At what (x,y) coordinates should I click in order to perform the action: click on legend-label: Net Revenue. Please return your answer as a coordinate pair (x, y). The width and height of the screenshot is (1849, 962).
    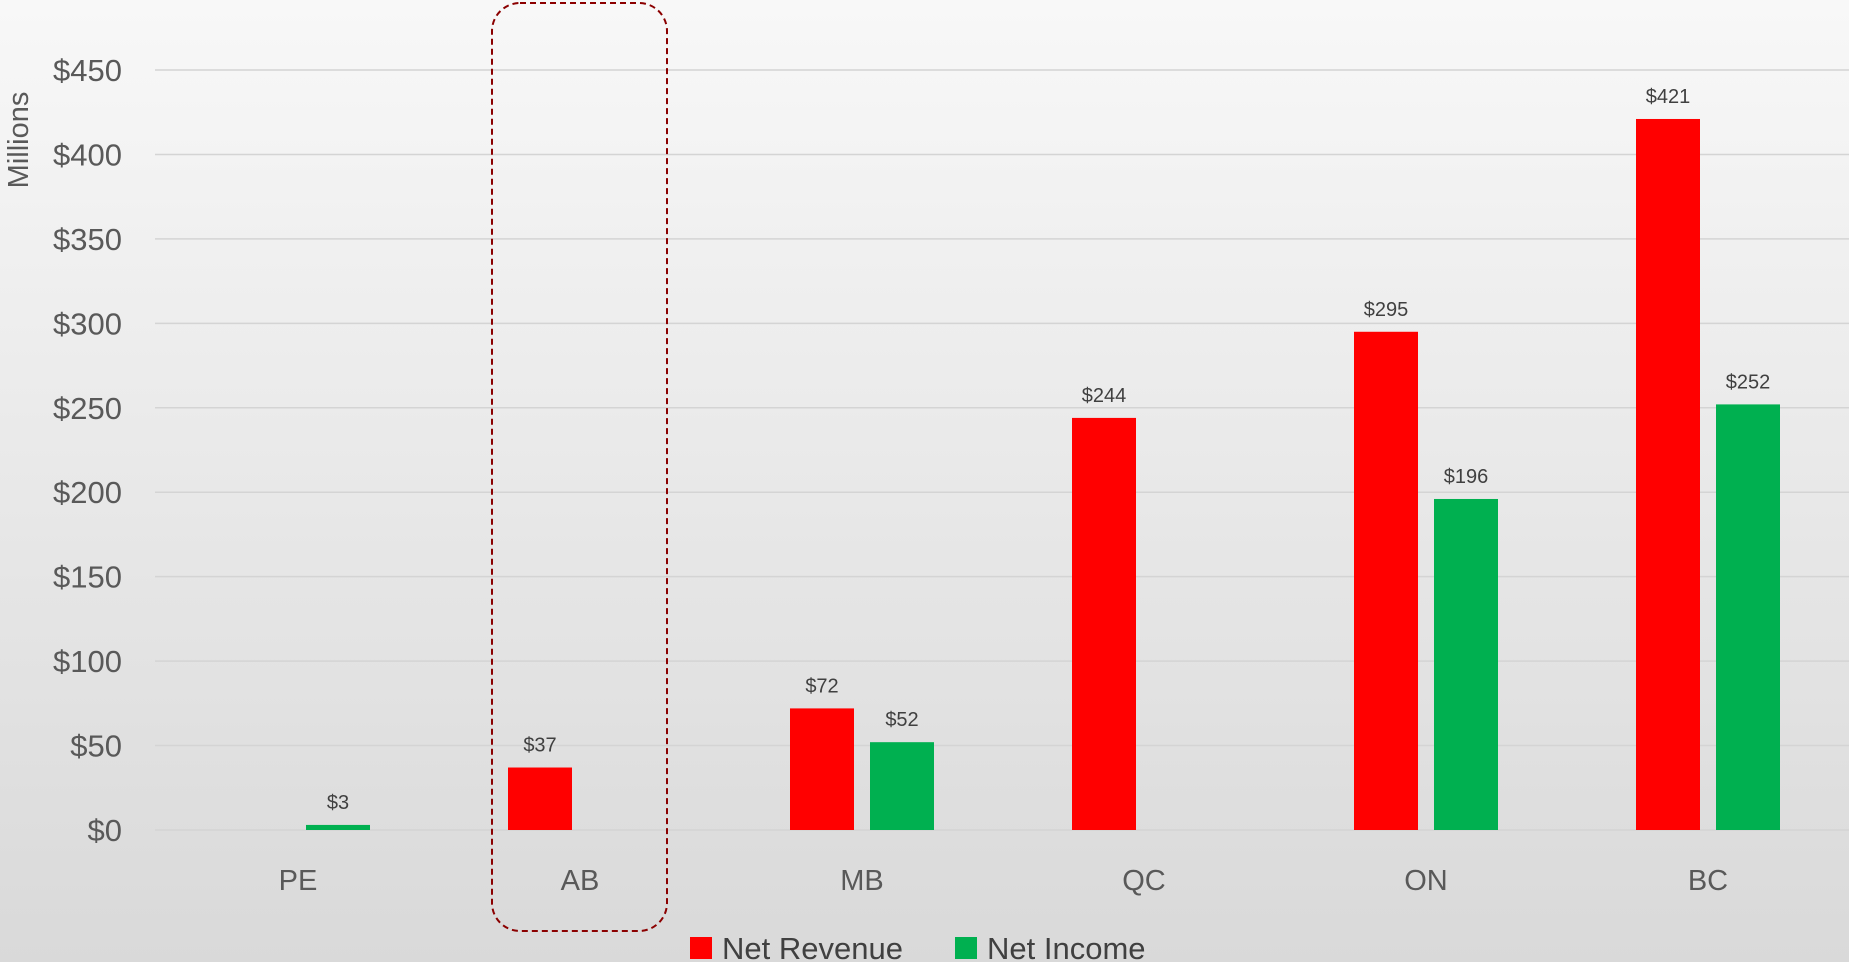
    Looking at the image, I should click on (812, 946).